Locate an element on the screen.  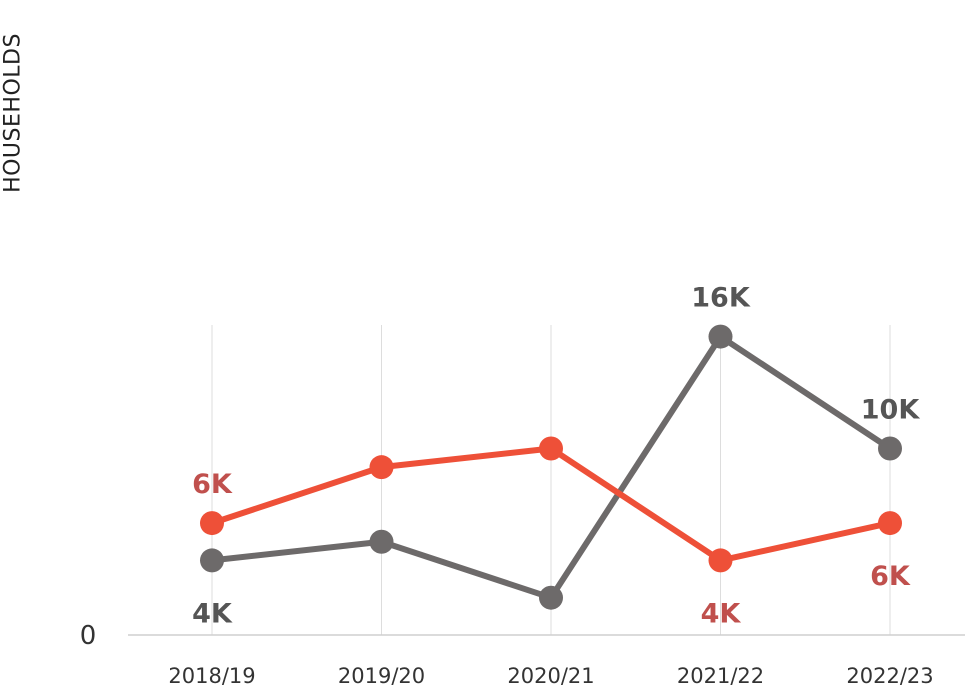
x-tick-label: 2019/20 is located at coordinates (381, 676).